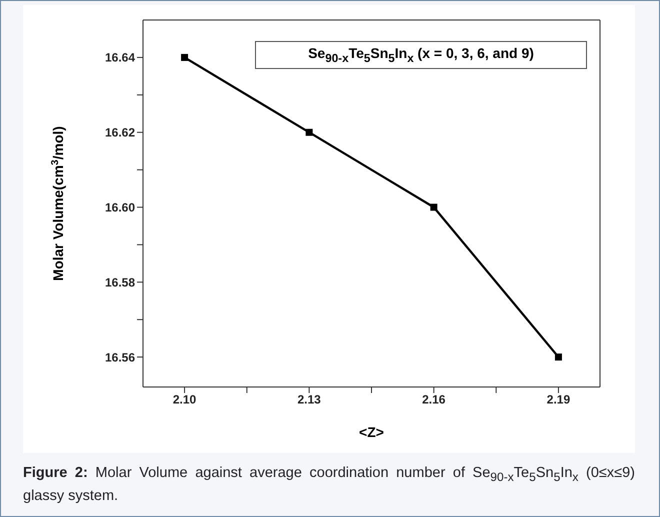 The image size is (660, 517). Describe the element at coordinates (120, 282) in the screenshot. I see `y-tick-label: 16.58` at that location.